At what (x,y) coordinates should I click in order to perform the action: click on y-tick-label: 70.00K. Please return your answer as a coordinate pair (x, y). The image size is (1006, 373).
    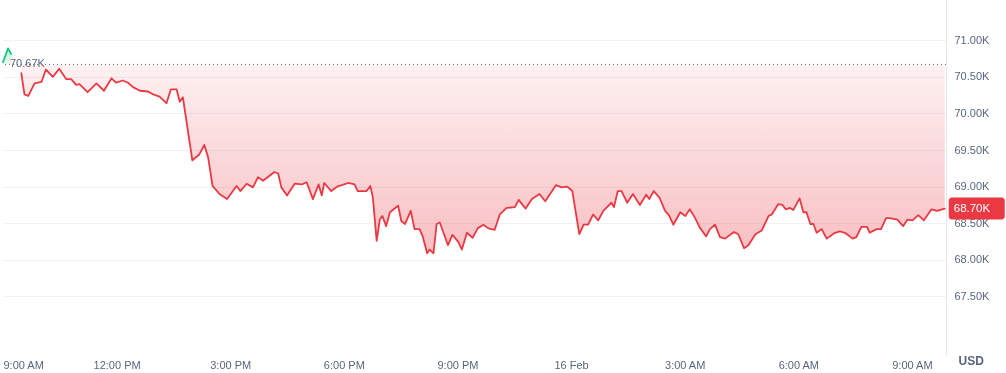
    Looking at the image, I should click on (972, 112).